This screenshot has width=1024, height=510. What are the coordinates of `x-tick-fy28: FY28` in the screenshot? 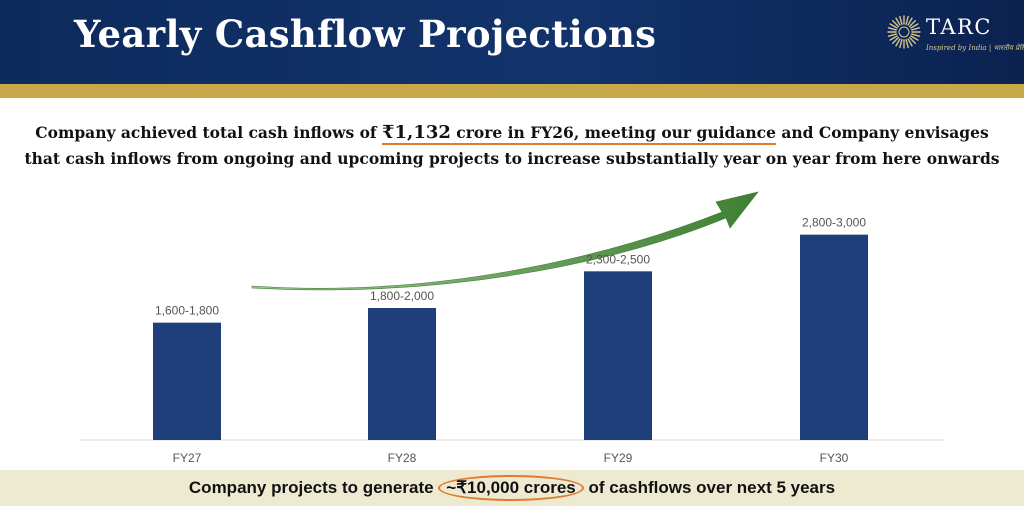 It's located at (402, 458).